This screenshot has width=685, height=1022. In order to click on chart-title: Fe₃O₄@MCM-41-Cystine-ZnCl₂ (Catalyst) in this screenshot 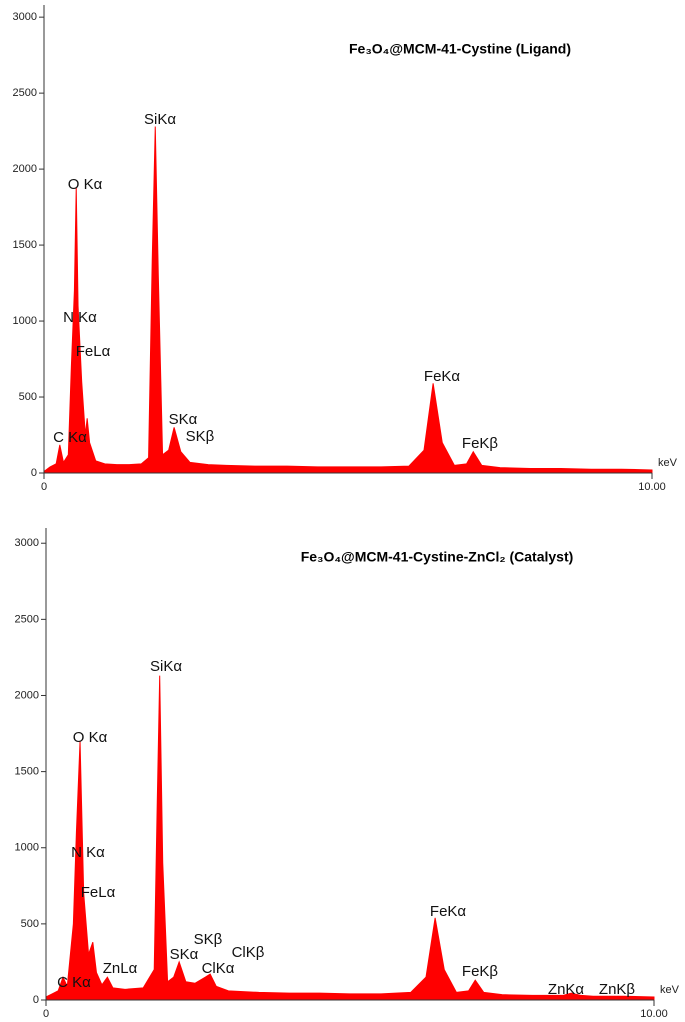, I will do `click(437, 557)`.